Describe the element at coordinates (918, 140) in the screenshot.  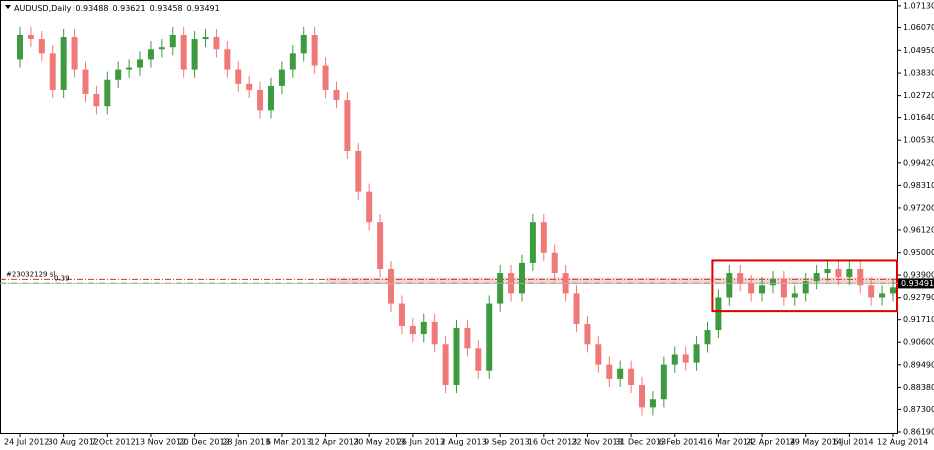
I see `y-tick-label: 1.00530` at that location.